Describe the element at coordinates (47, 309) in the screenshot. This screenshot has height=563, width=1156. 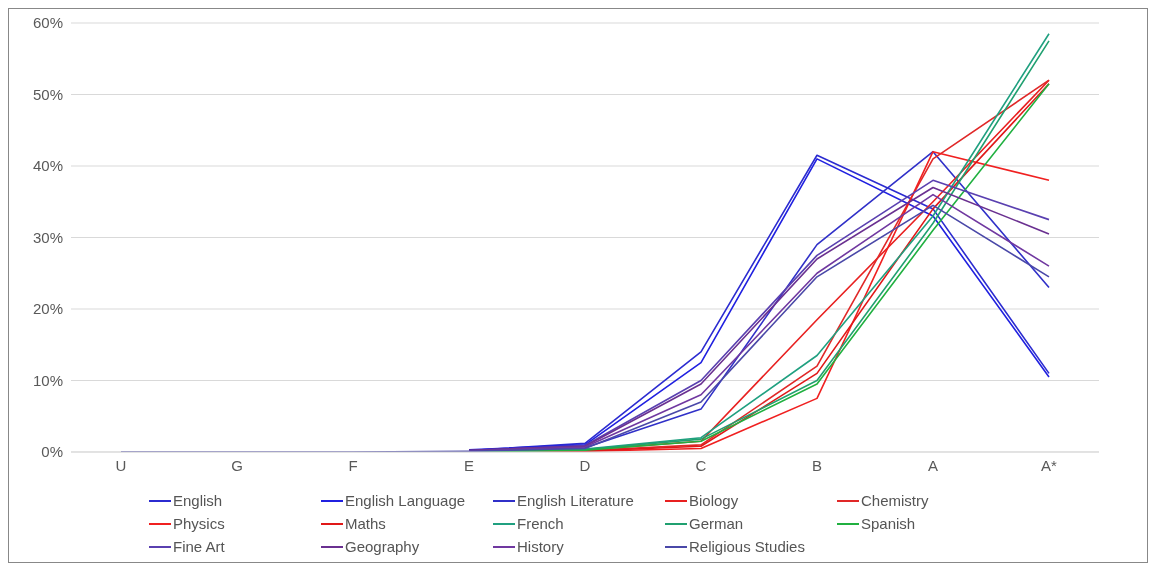
I see `y-tick-label: 20%` at that location.